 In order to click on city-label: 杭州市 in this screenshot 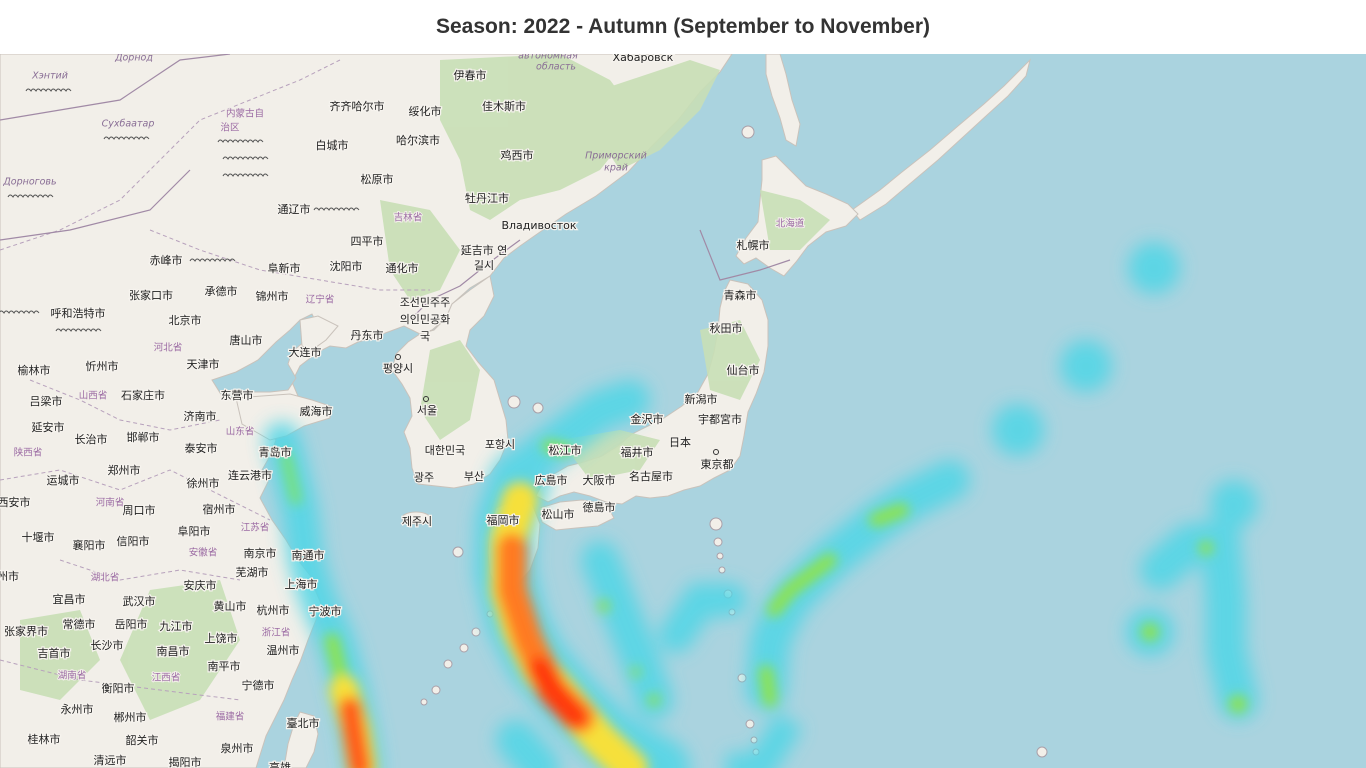, I will do `click(273, 610)`.